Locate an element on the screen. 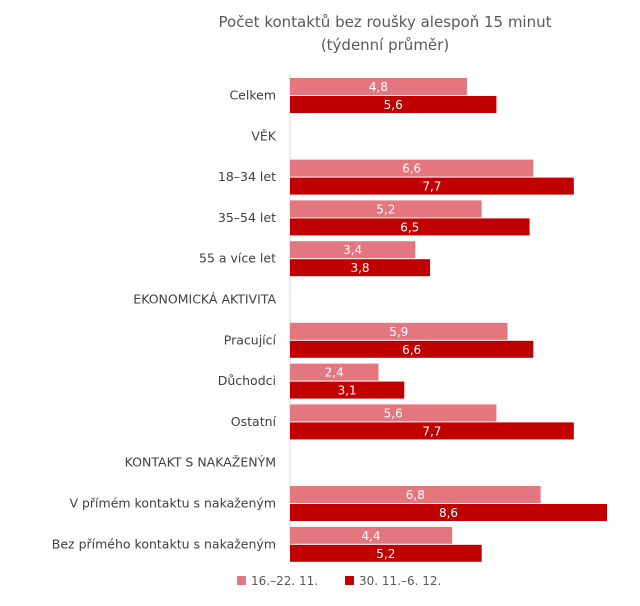 The image size is (640, 606). legend: 16.–22. 11. 30. 11.–6. 12. is located at coordinates (339, 581).